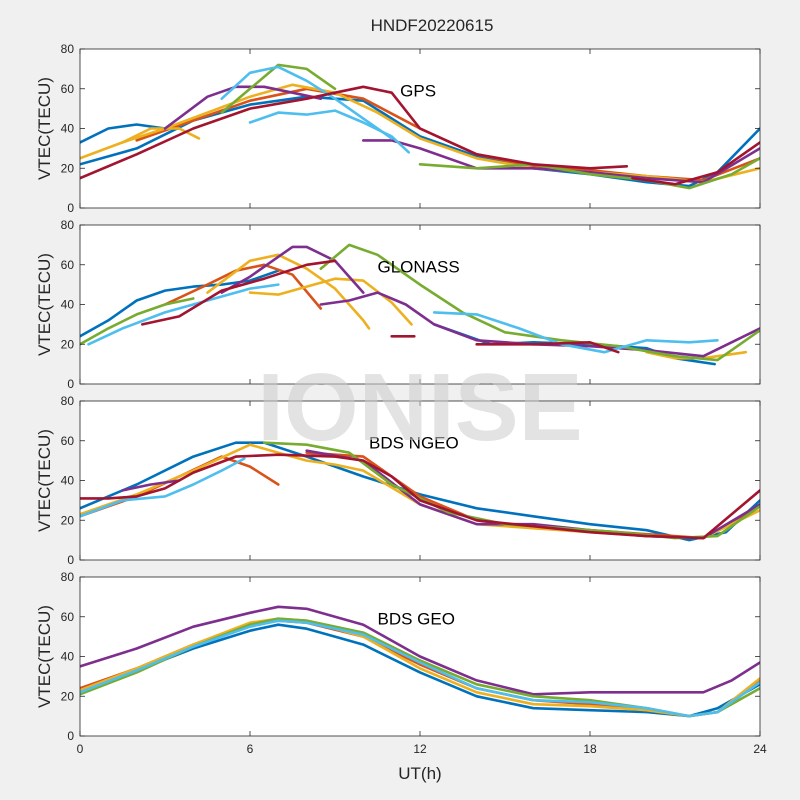 Image resolution: width=800 pixels, height=800 pixels. Describe the element at coordinates (418, 91) in the screenshot. I see `panel-annotation: GPS` at that location.